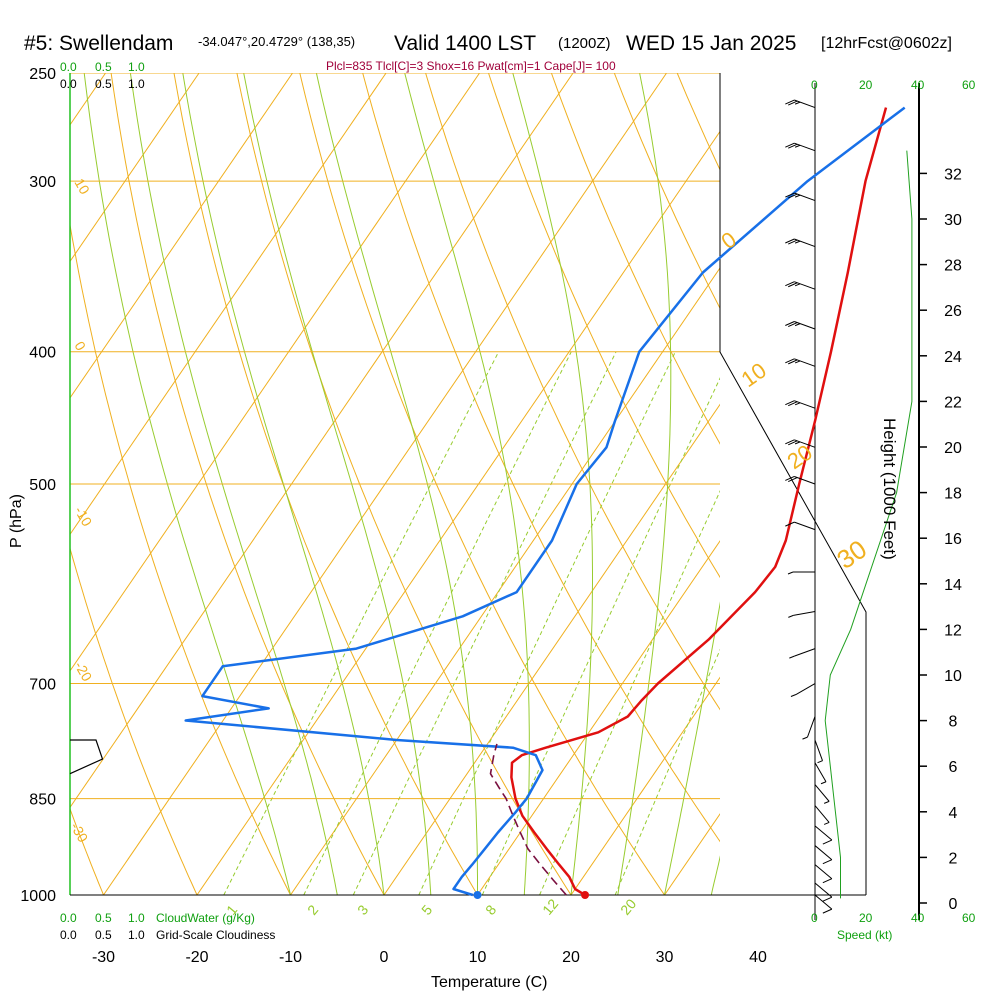 The image size is (1000, 1005). What do you see at coordinates (42, 74) in the screenshot?
I see `pressure-tick-label: 250` at bounding box center [42, 74].